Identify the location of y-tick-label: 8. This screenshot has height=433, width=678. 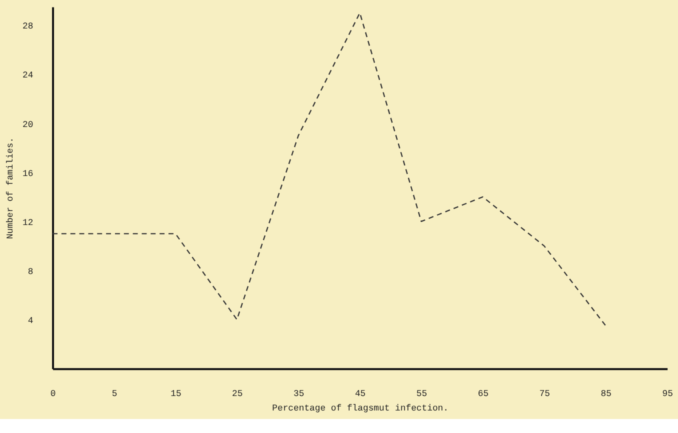
(31, 271).